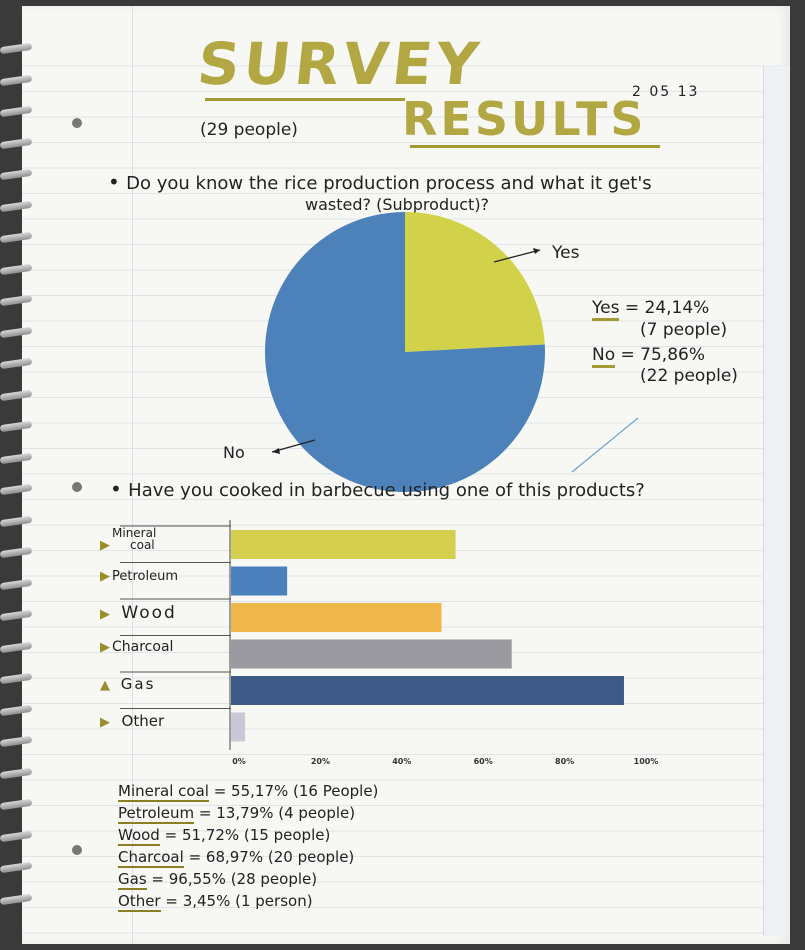 The height and width of the screenshot is (950, 805). What do you see at coordinates (245, 835) in the screenshot?
I see `result-value: = 51,72% (15 people)` at bounding box center [245, 835].